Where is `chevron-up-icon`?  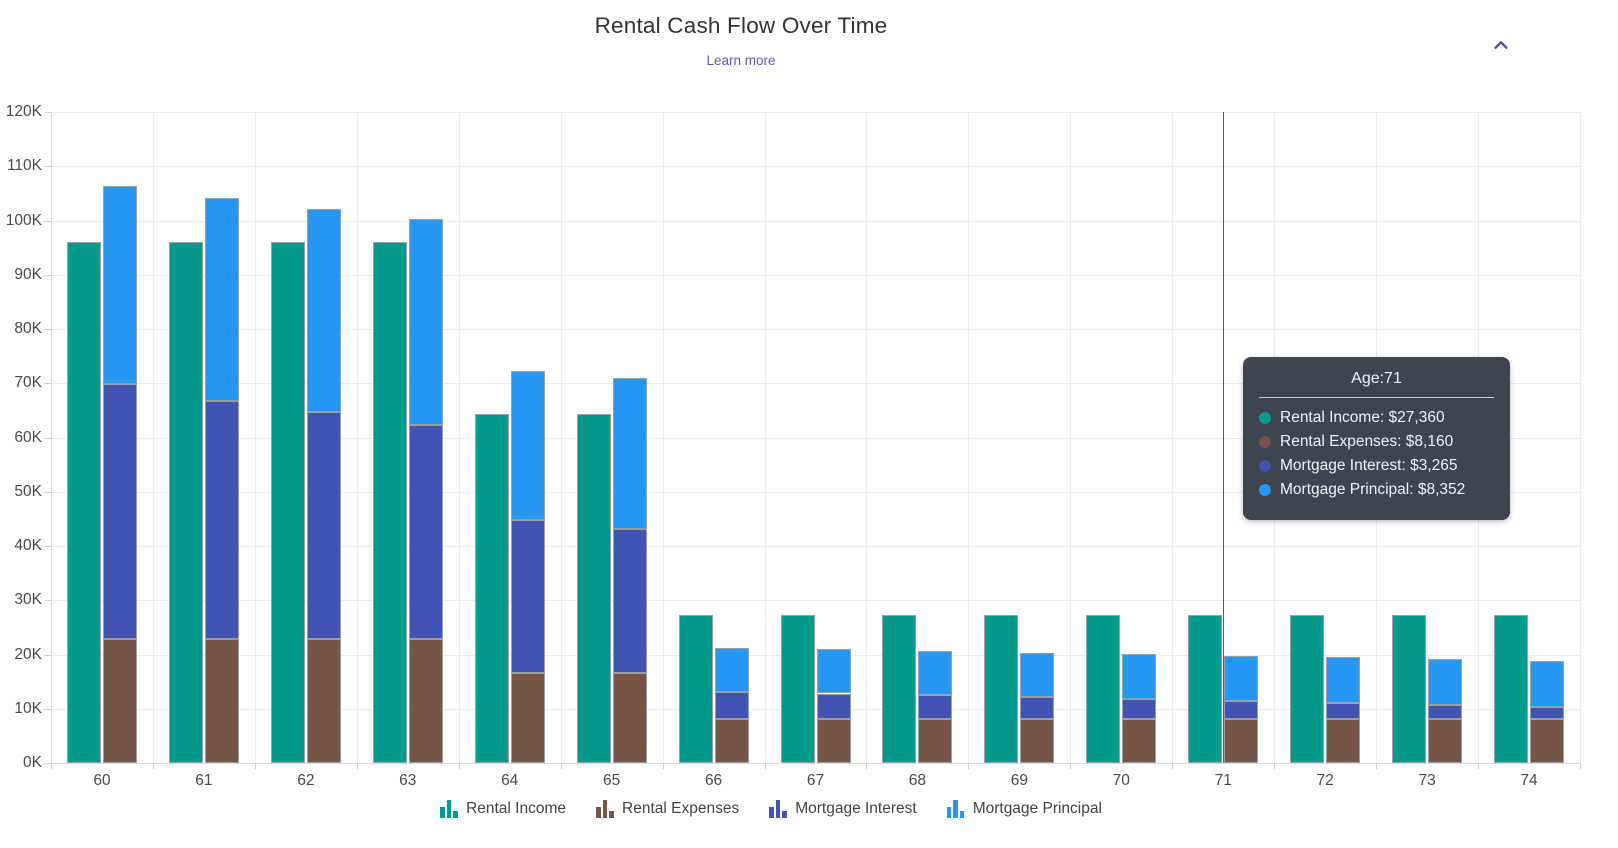
chevron-up-icon is located at coordinates (1501, 45).